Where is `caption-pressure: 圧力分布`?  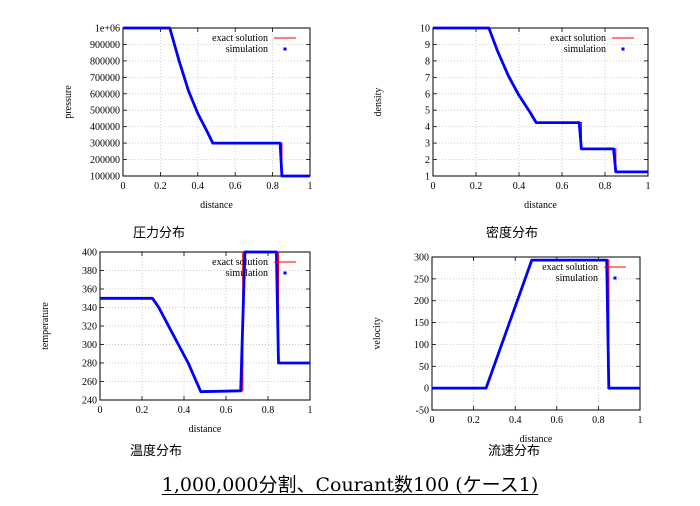 caption-pressure: 圧力分布 is located at coordinates (159, 233).